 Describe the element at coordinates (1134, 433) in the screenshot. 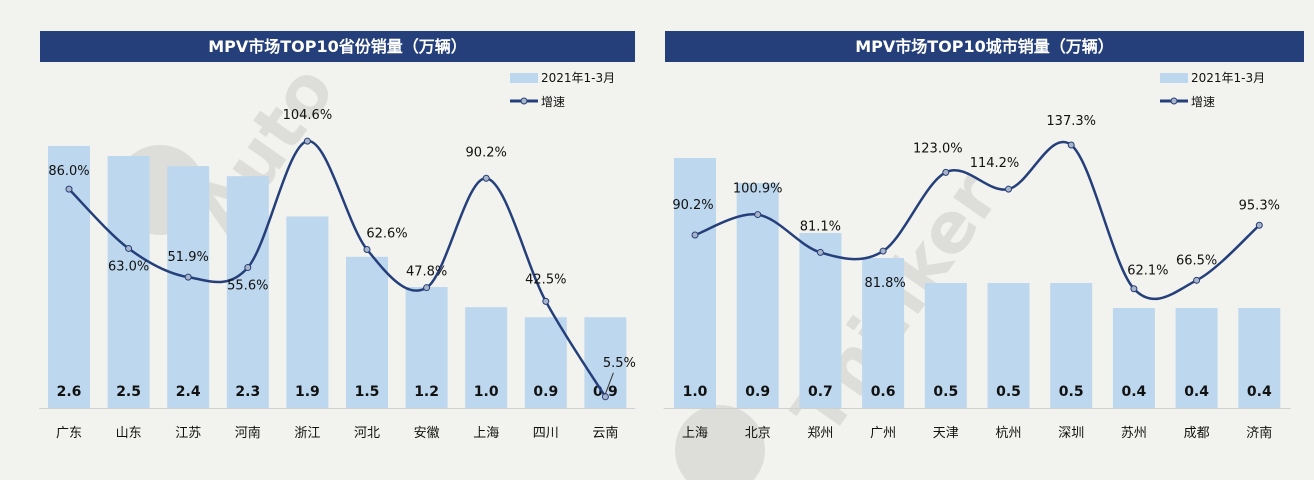

I see `x-tick-label: 苏州` at that location.